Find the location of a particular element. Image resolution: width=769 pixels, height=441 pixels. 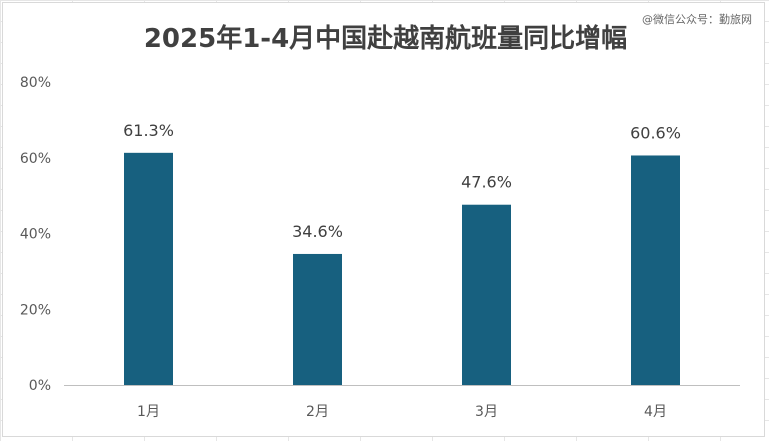

chart-title: 2025年1-4月中国赴越南航班量同比增幅 is located at coordinates (385, 39).